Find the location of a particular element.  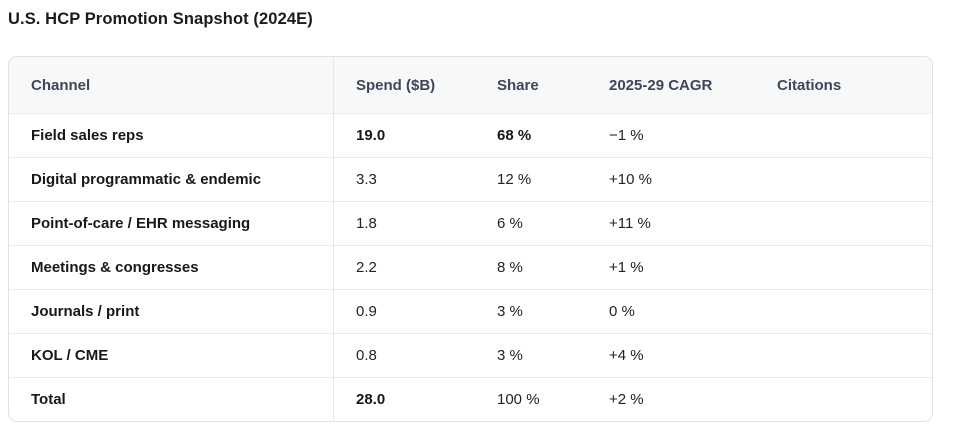

column-header-share: Share is located at coordinates (531, 85).